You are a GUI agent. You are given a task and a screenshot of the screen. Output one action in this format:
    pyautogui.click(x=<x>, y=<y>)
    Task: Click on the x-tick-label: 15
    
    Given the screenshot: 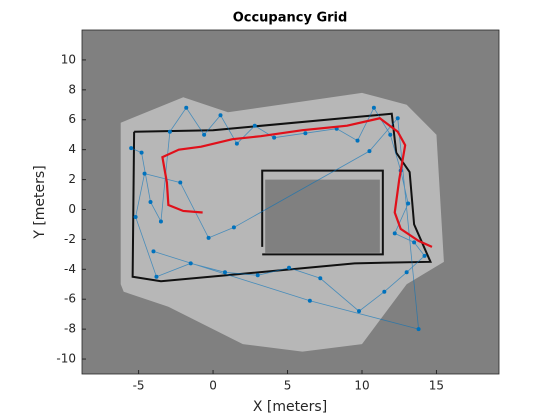 What is the action you would take?
    pyautogui.click(x=436, y=386)
    